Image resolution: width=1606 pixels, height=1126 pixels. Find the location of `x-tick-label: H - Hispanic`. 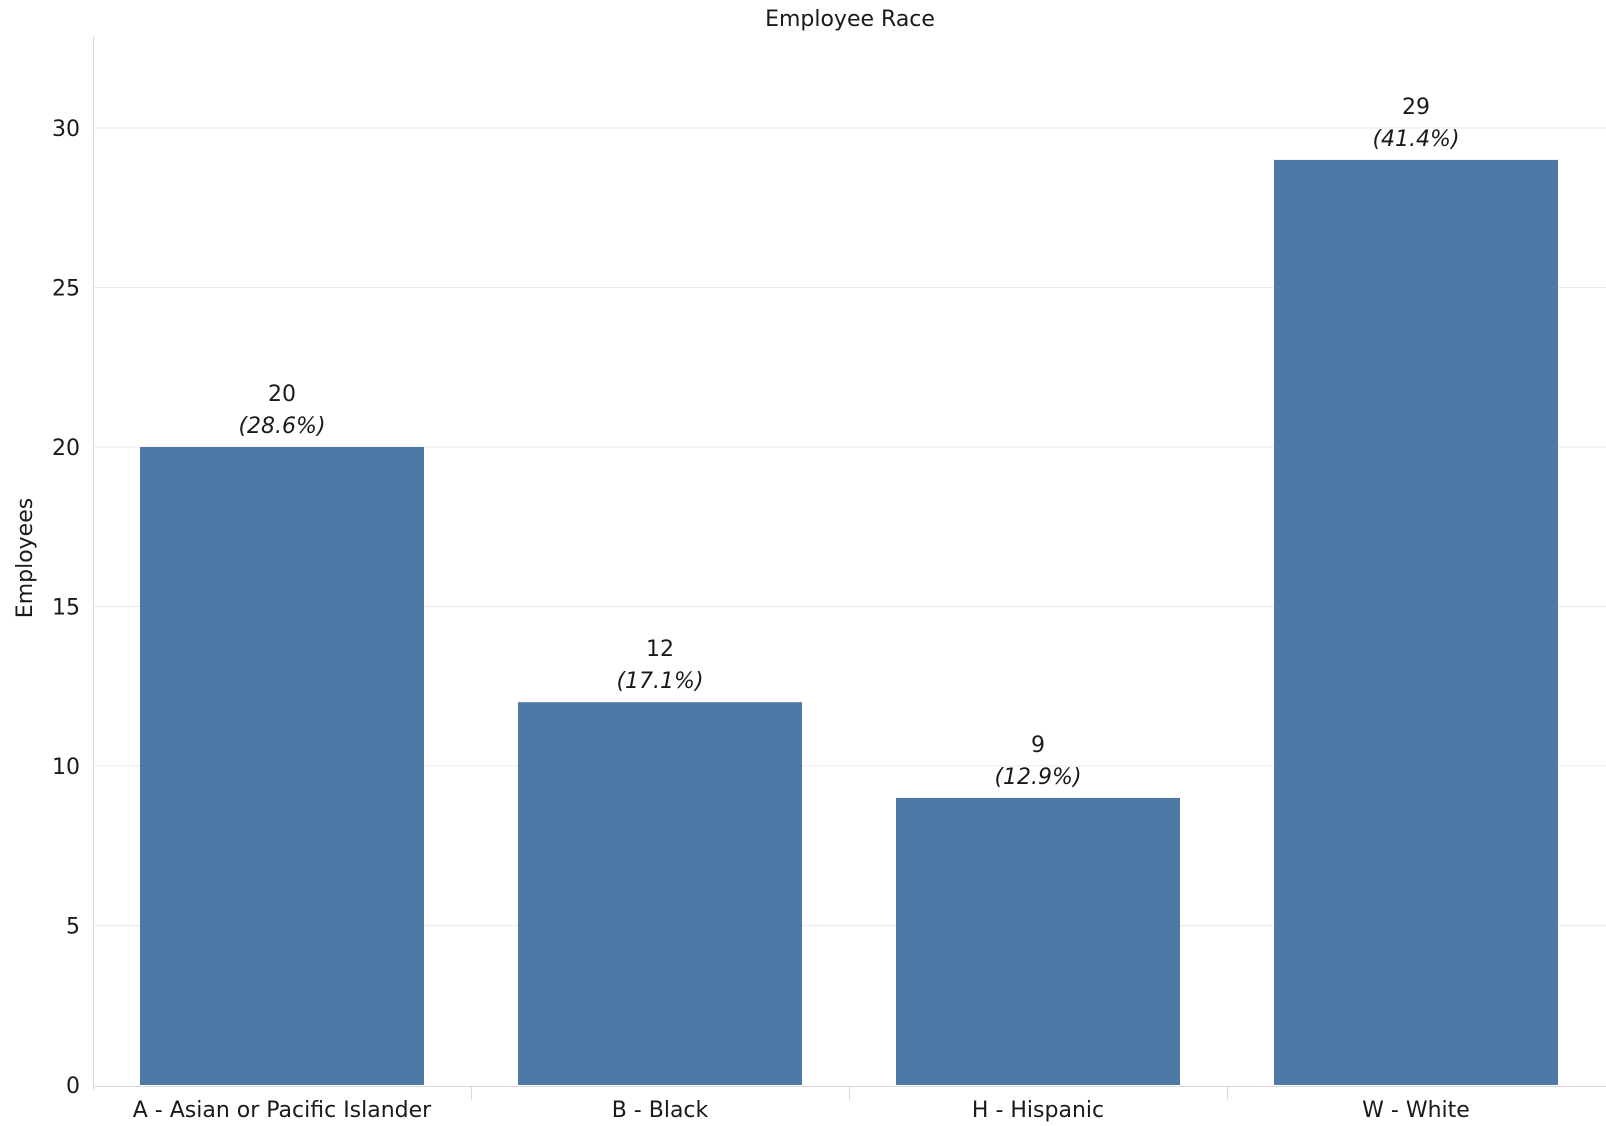

x-tick-label: H - Hispanic is located at coordinates (1038, 1110).